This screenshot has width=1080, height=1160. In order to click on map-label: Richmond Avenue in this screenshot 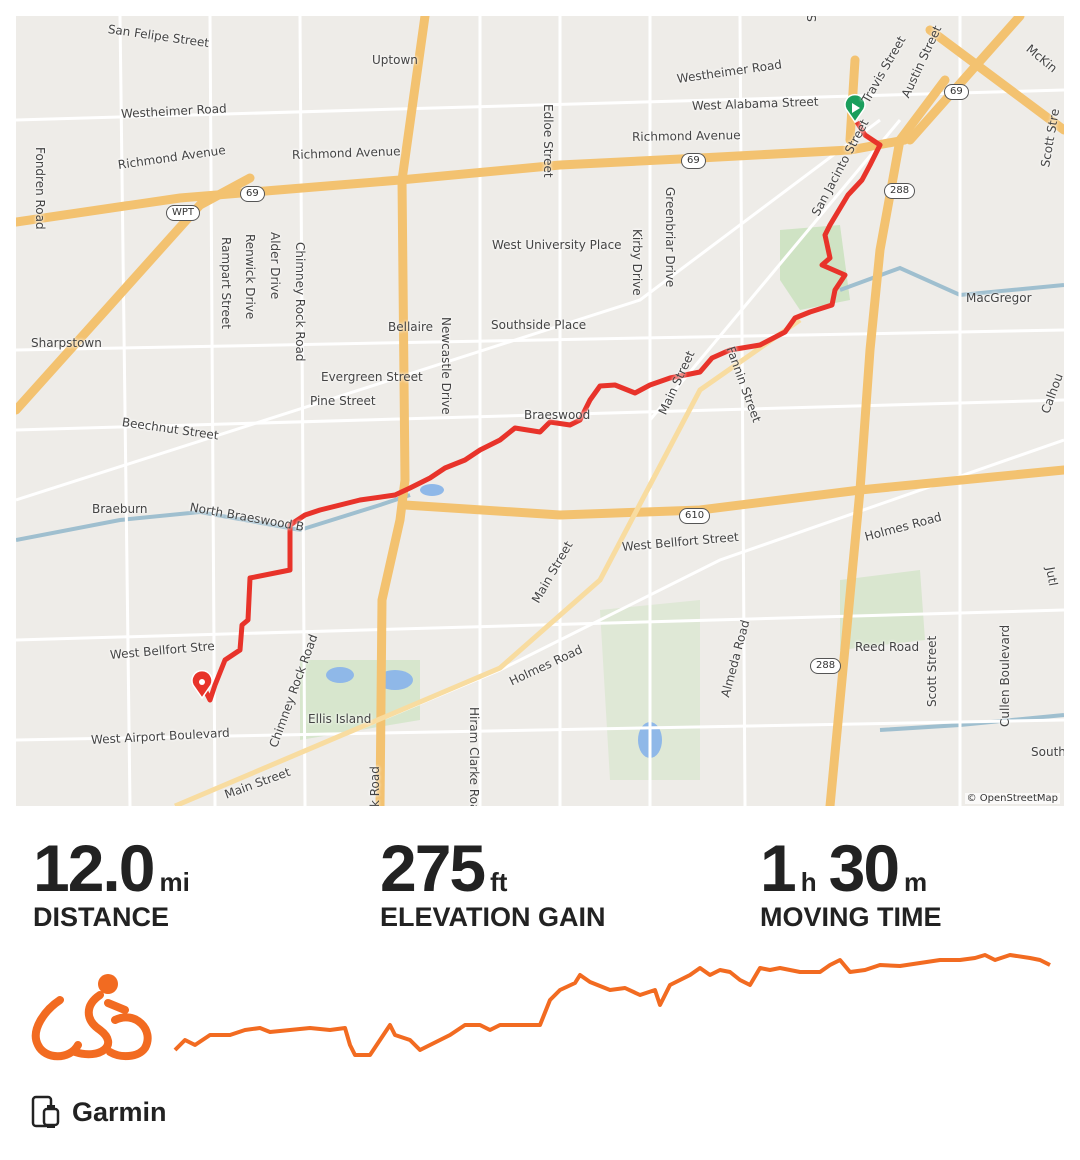, I will do `click(686, 136)`.